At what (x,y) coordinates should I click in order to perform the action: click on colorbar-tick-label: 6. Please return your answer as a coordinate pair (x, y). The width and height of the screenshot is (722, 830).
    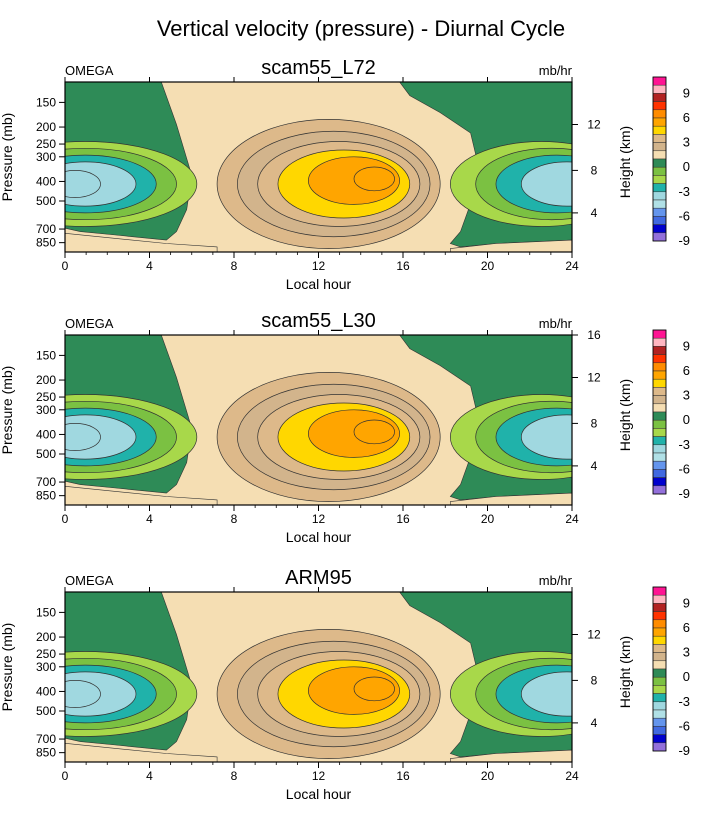
    Looking at the image, I should click on (686, 627).